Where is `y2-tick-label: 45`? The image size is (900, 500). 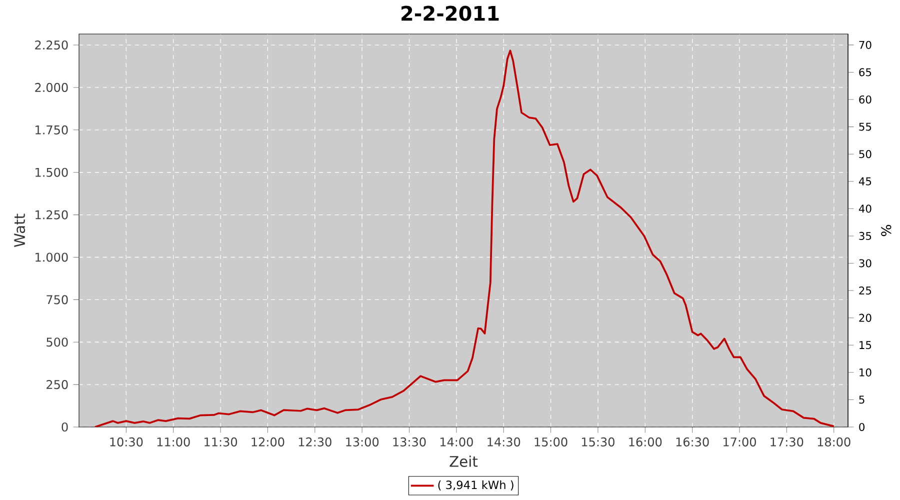
y2-tick-label: 45 is located at coordinates (865, 181).